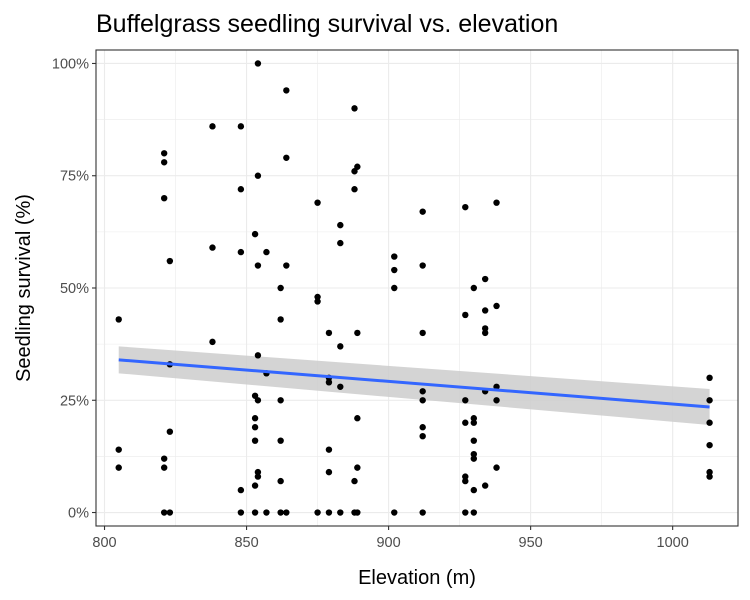 This screenshot has height=600, width=750. Describe the element at coordinates (24, 288) in the screenshot. I see `y-axis-title: Seedling survival (%)` at that location.